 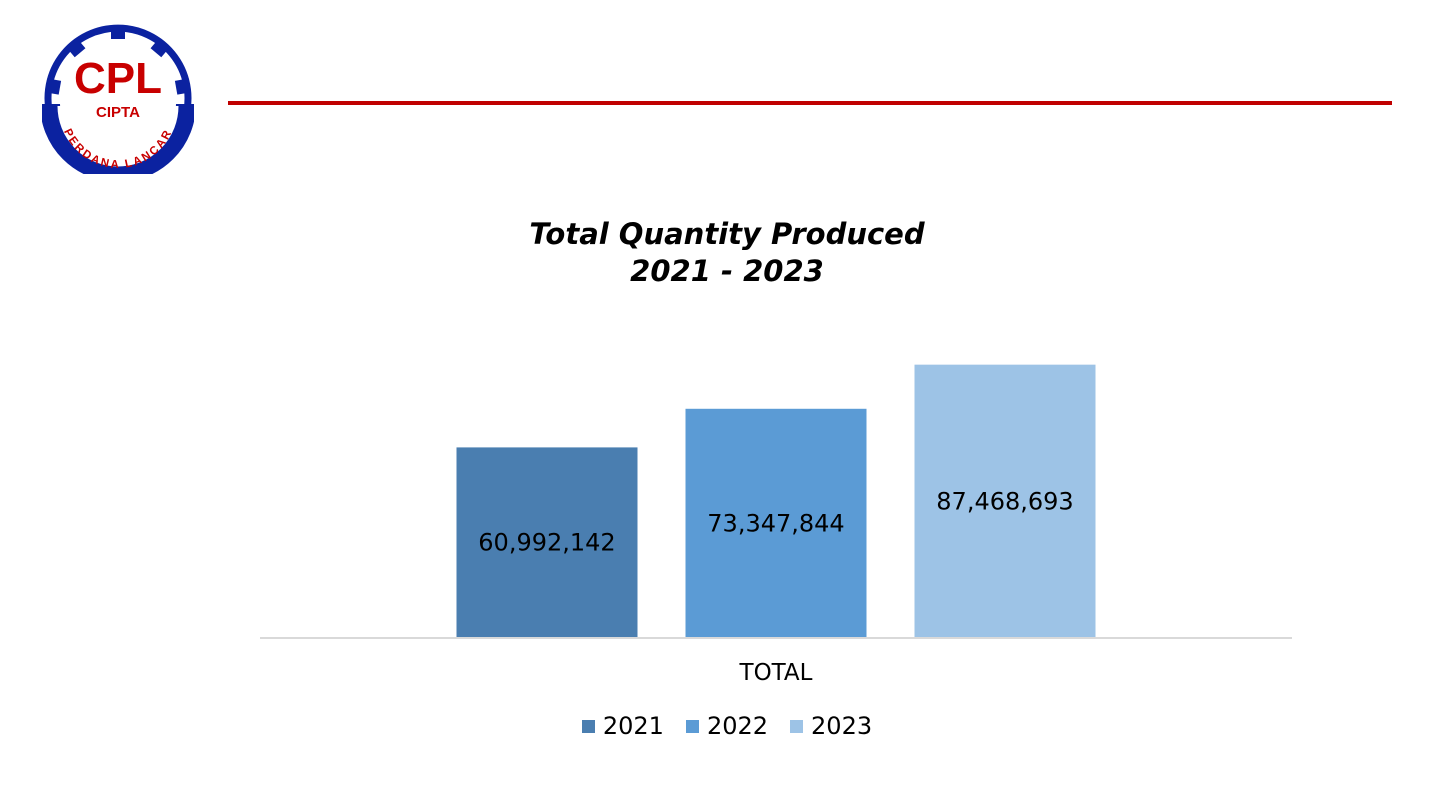 I want to click on gear-icon, so click(x=118, y=99).